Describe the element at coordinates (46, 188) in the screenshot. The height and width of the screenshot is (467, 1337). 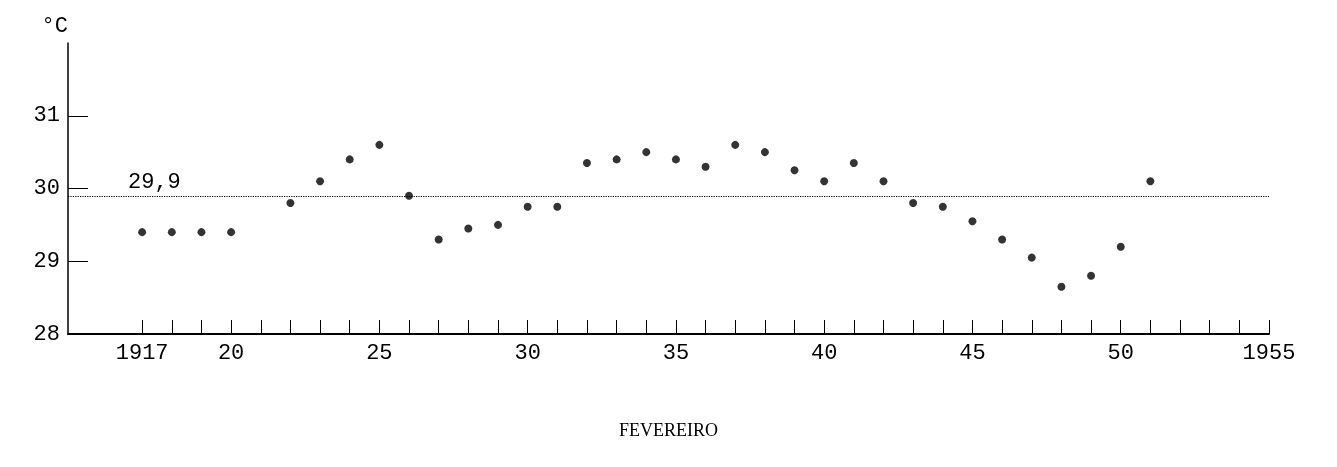
I see `y-tick-label: 30` at that location.